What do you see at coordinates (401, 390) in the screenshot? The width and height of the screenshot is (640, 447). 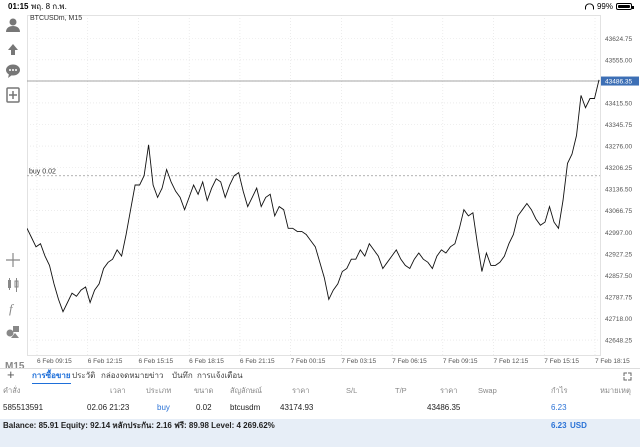 I see `header-tp: T/P` at bounding box center [401, 390].